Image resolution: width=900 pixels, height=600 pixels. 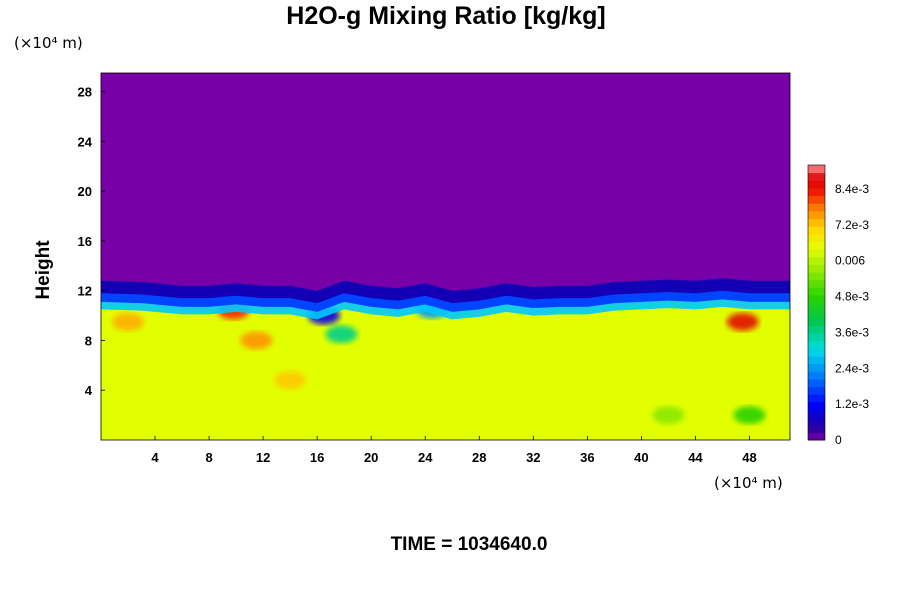 What do you see at coordinates (85, 191) in the screenshot?
I see `y-tick-label: 20` at bounding box center [85, 191].